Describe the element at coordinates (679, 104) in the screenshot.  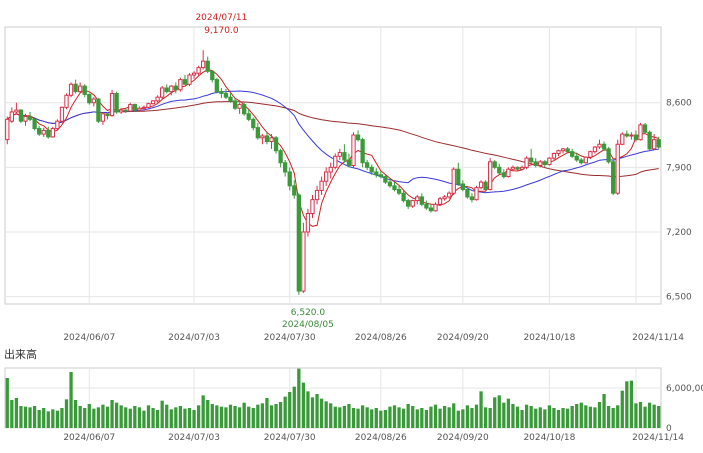
I see `price-y-tick: 8,600` at that location.